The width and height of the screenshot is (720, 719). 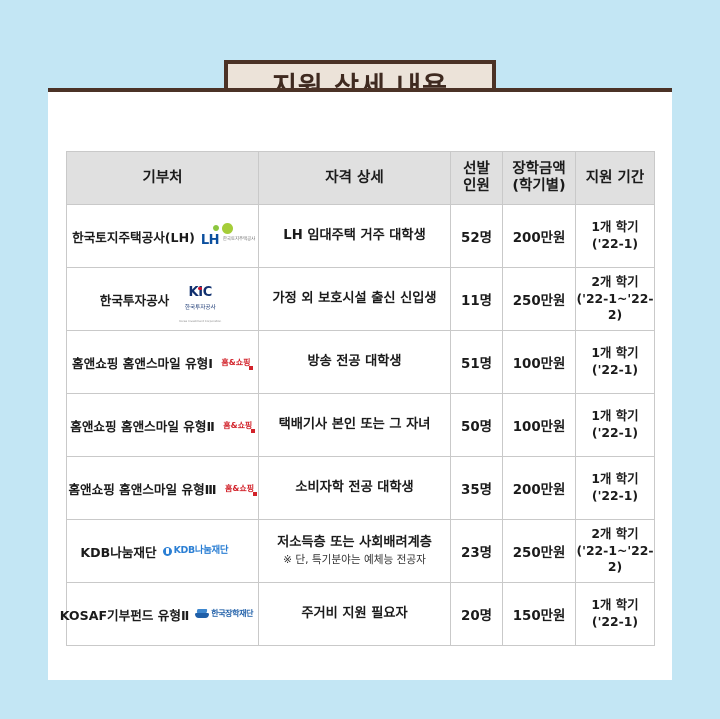 What do you see at coordinates (200, 292) in the screenshot?
I see `kic-logo-text: KIC` at bounding box center [200, 292].